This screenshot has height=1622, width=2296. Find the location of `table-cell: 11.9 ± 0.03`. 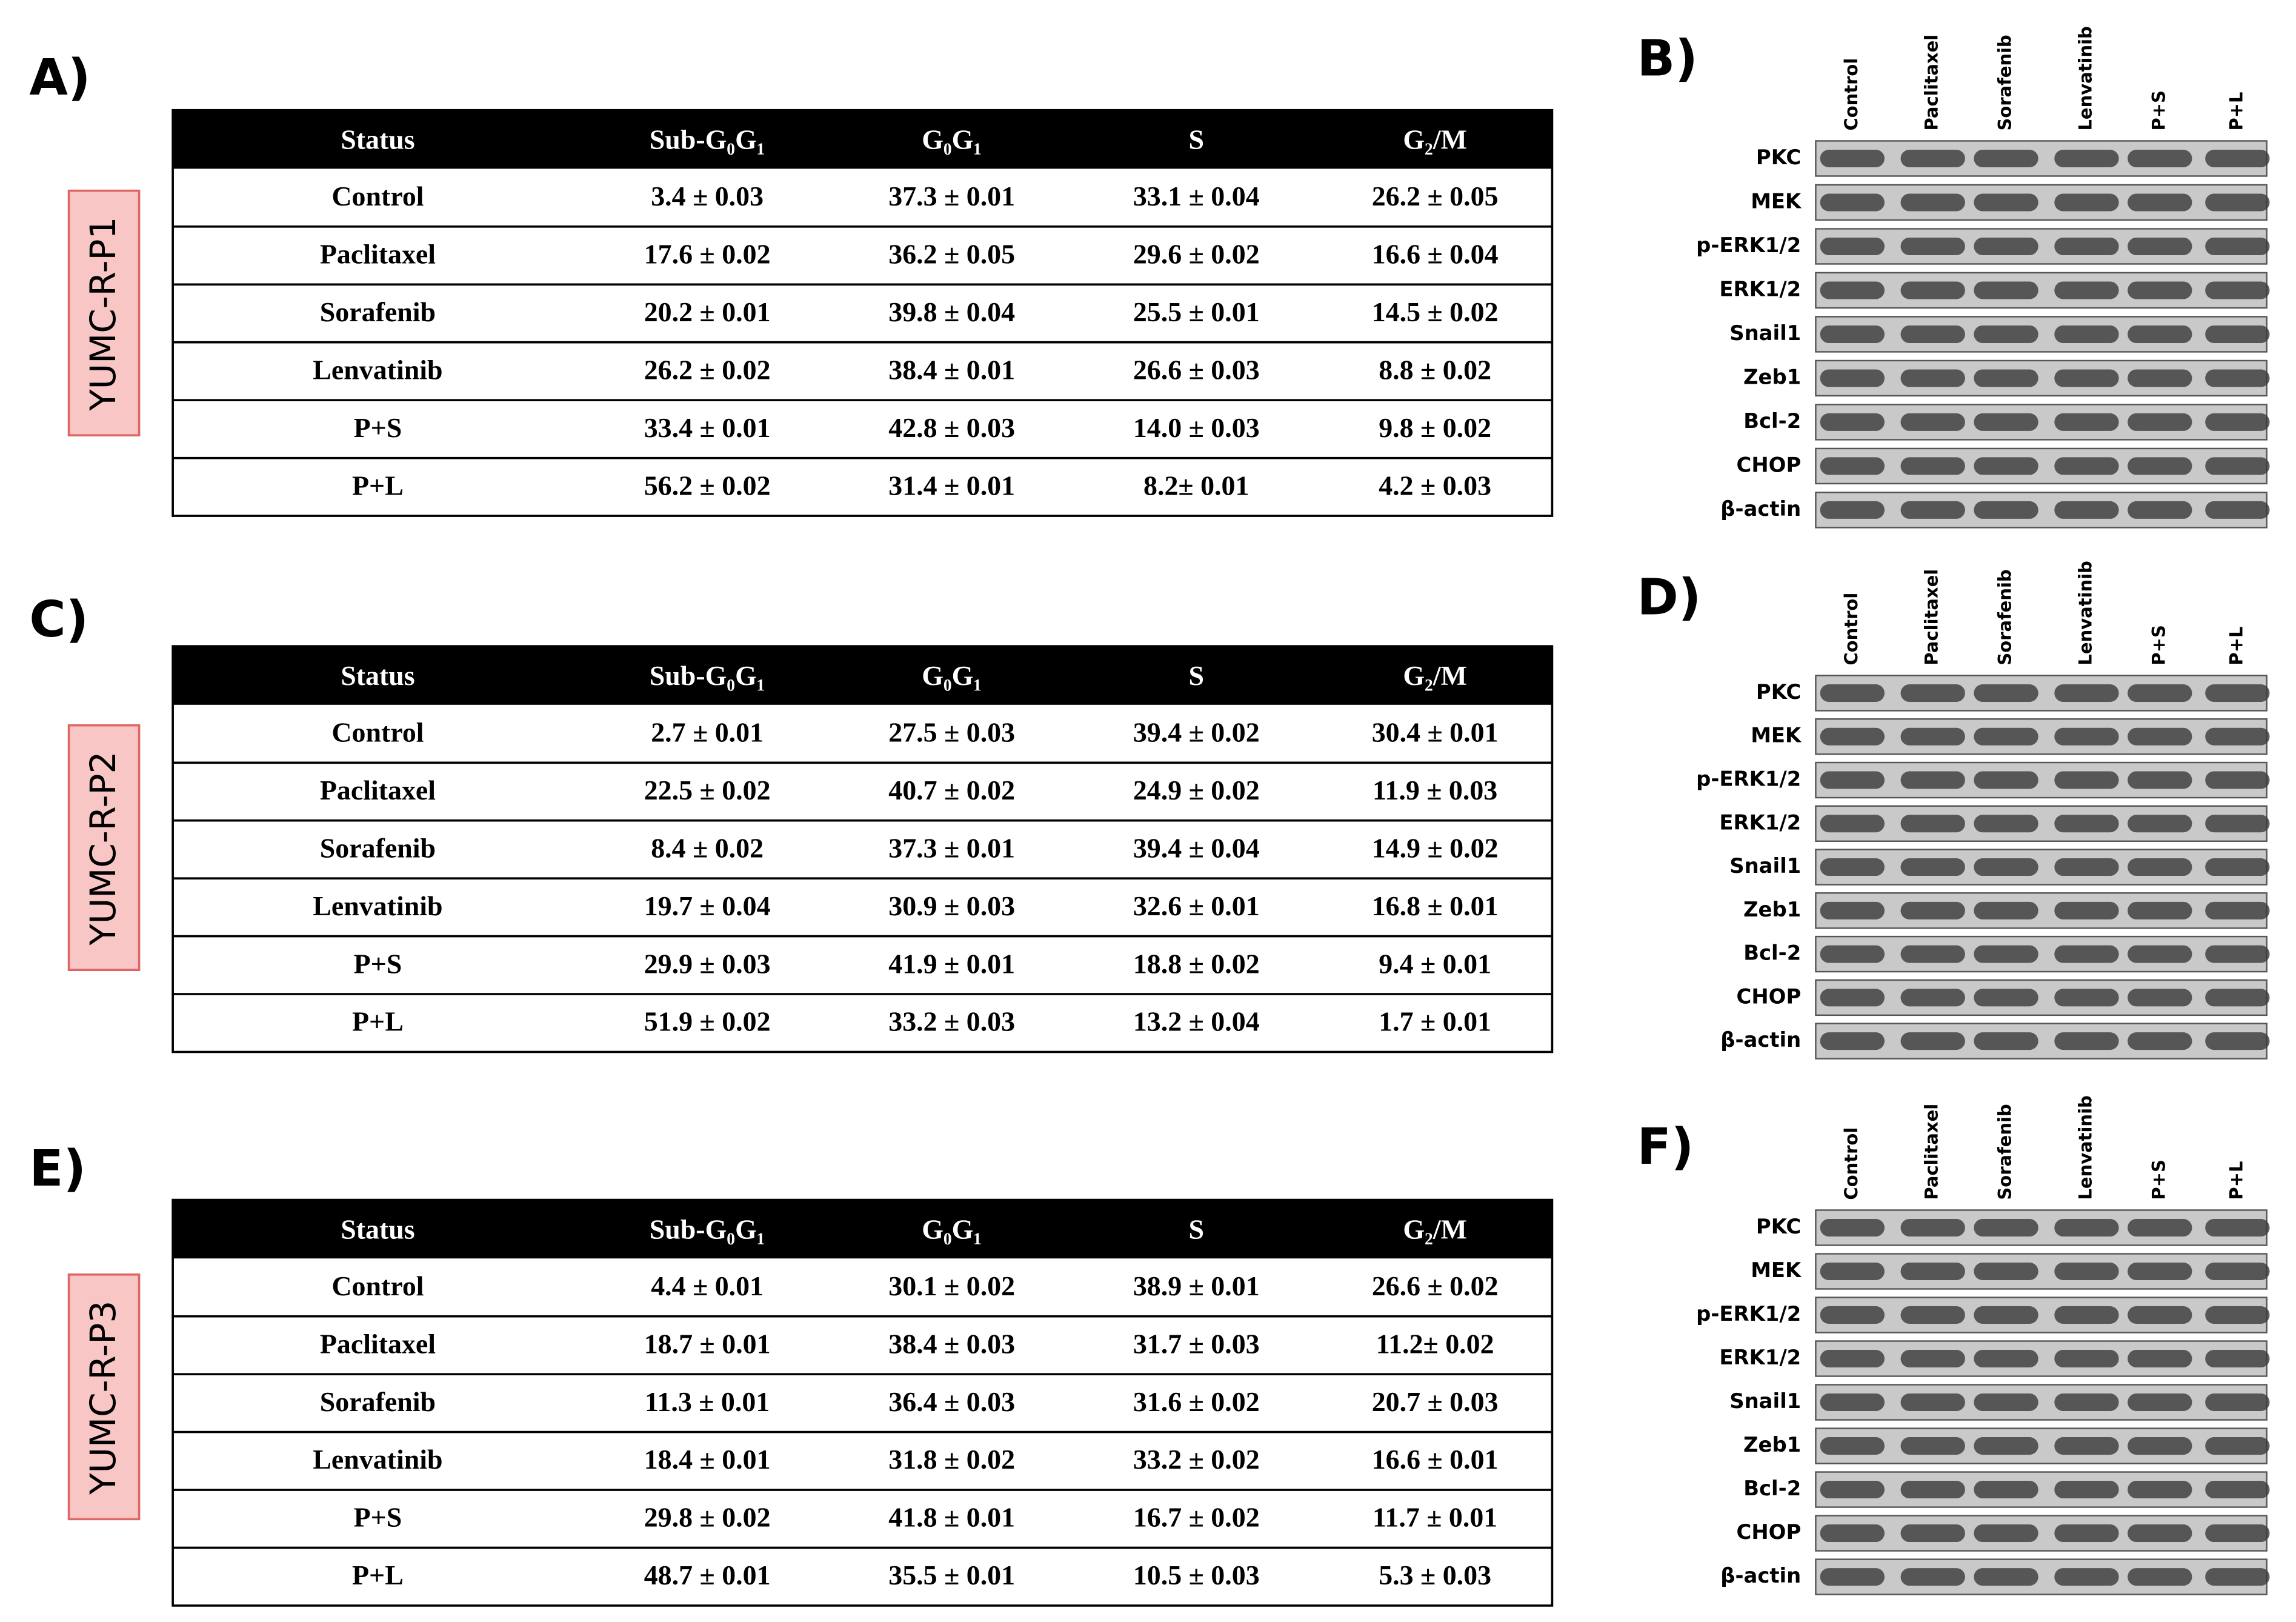

table-cell: 11.9 ± 0.03 is located at coordinates (1435, 790).